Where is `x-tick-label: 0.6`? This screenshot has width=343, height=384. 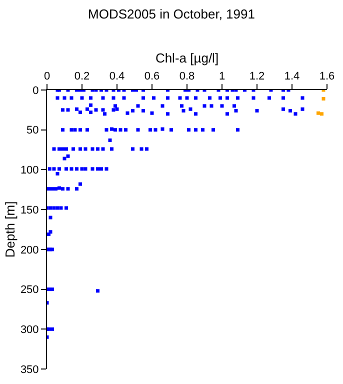 x-tick-label: 0.6 is located at coordinates (152, 76).